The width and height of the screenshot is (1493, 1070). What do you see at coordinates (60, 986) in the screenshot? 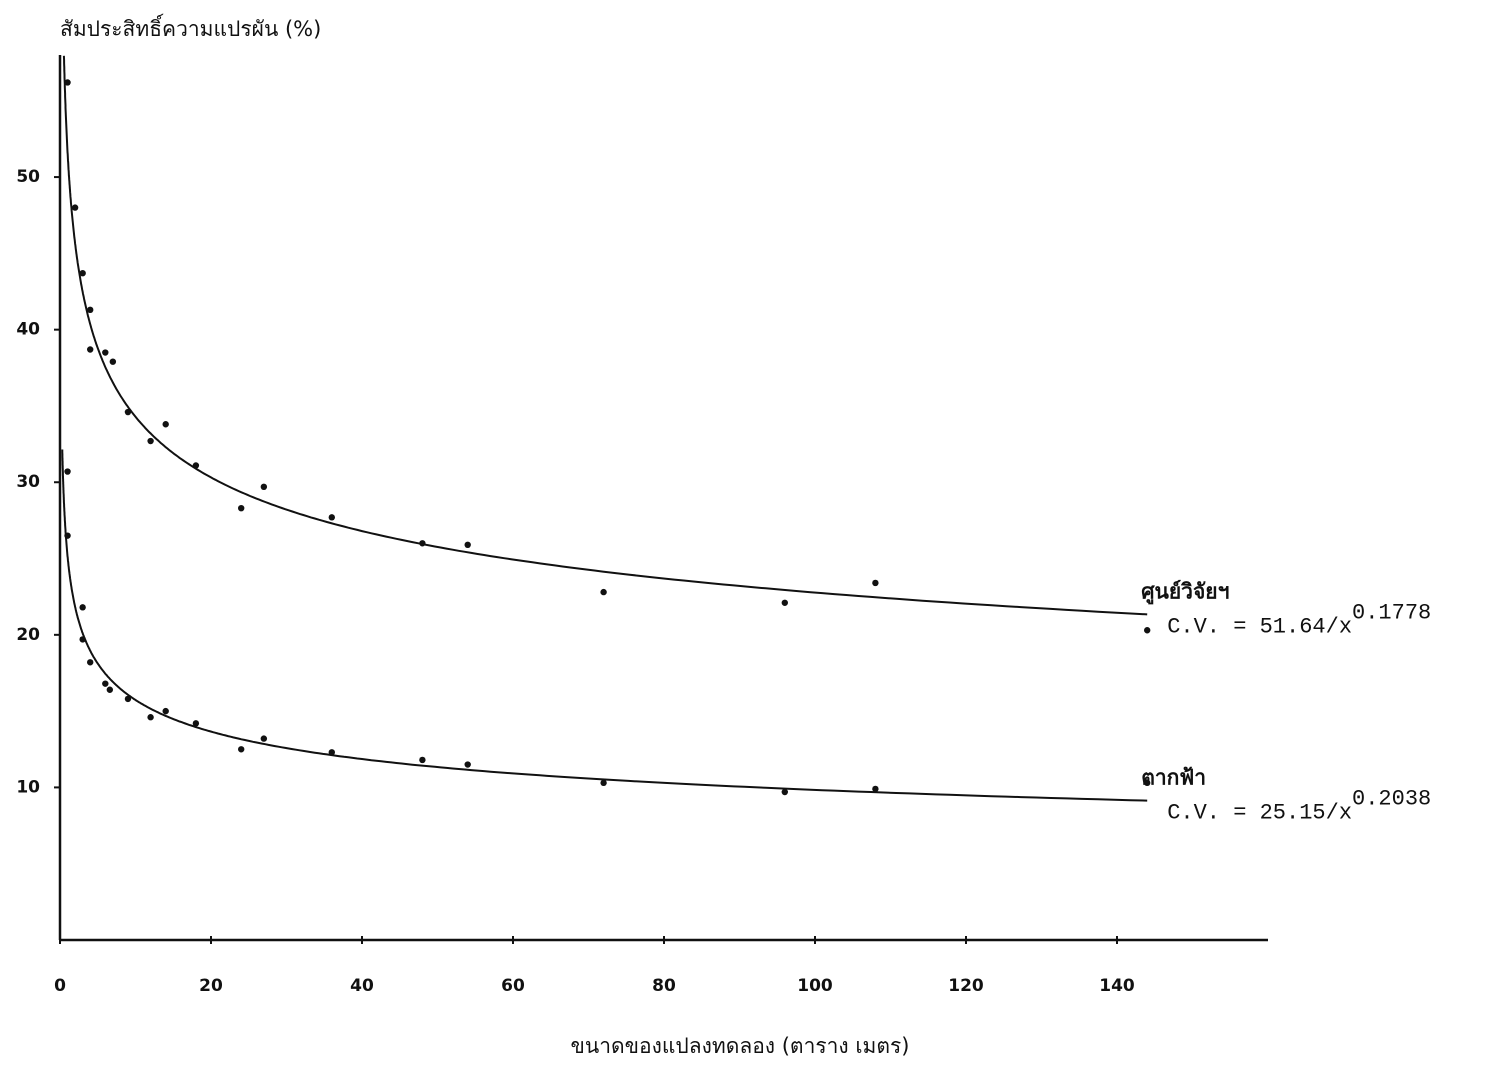
I see `x-tick-label: 0` at bounding box center [60, 986].